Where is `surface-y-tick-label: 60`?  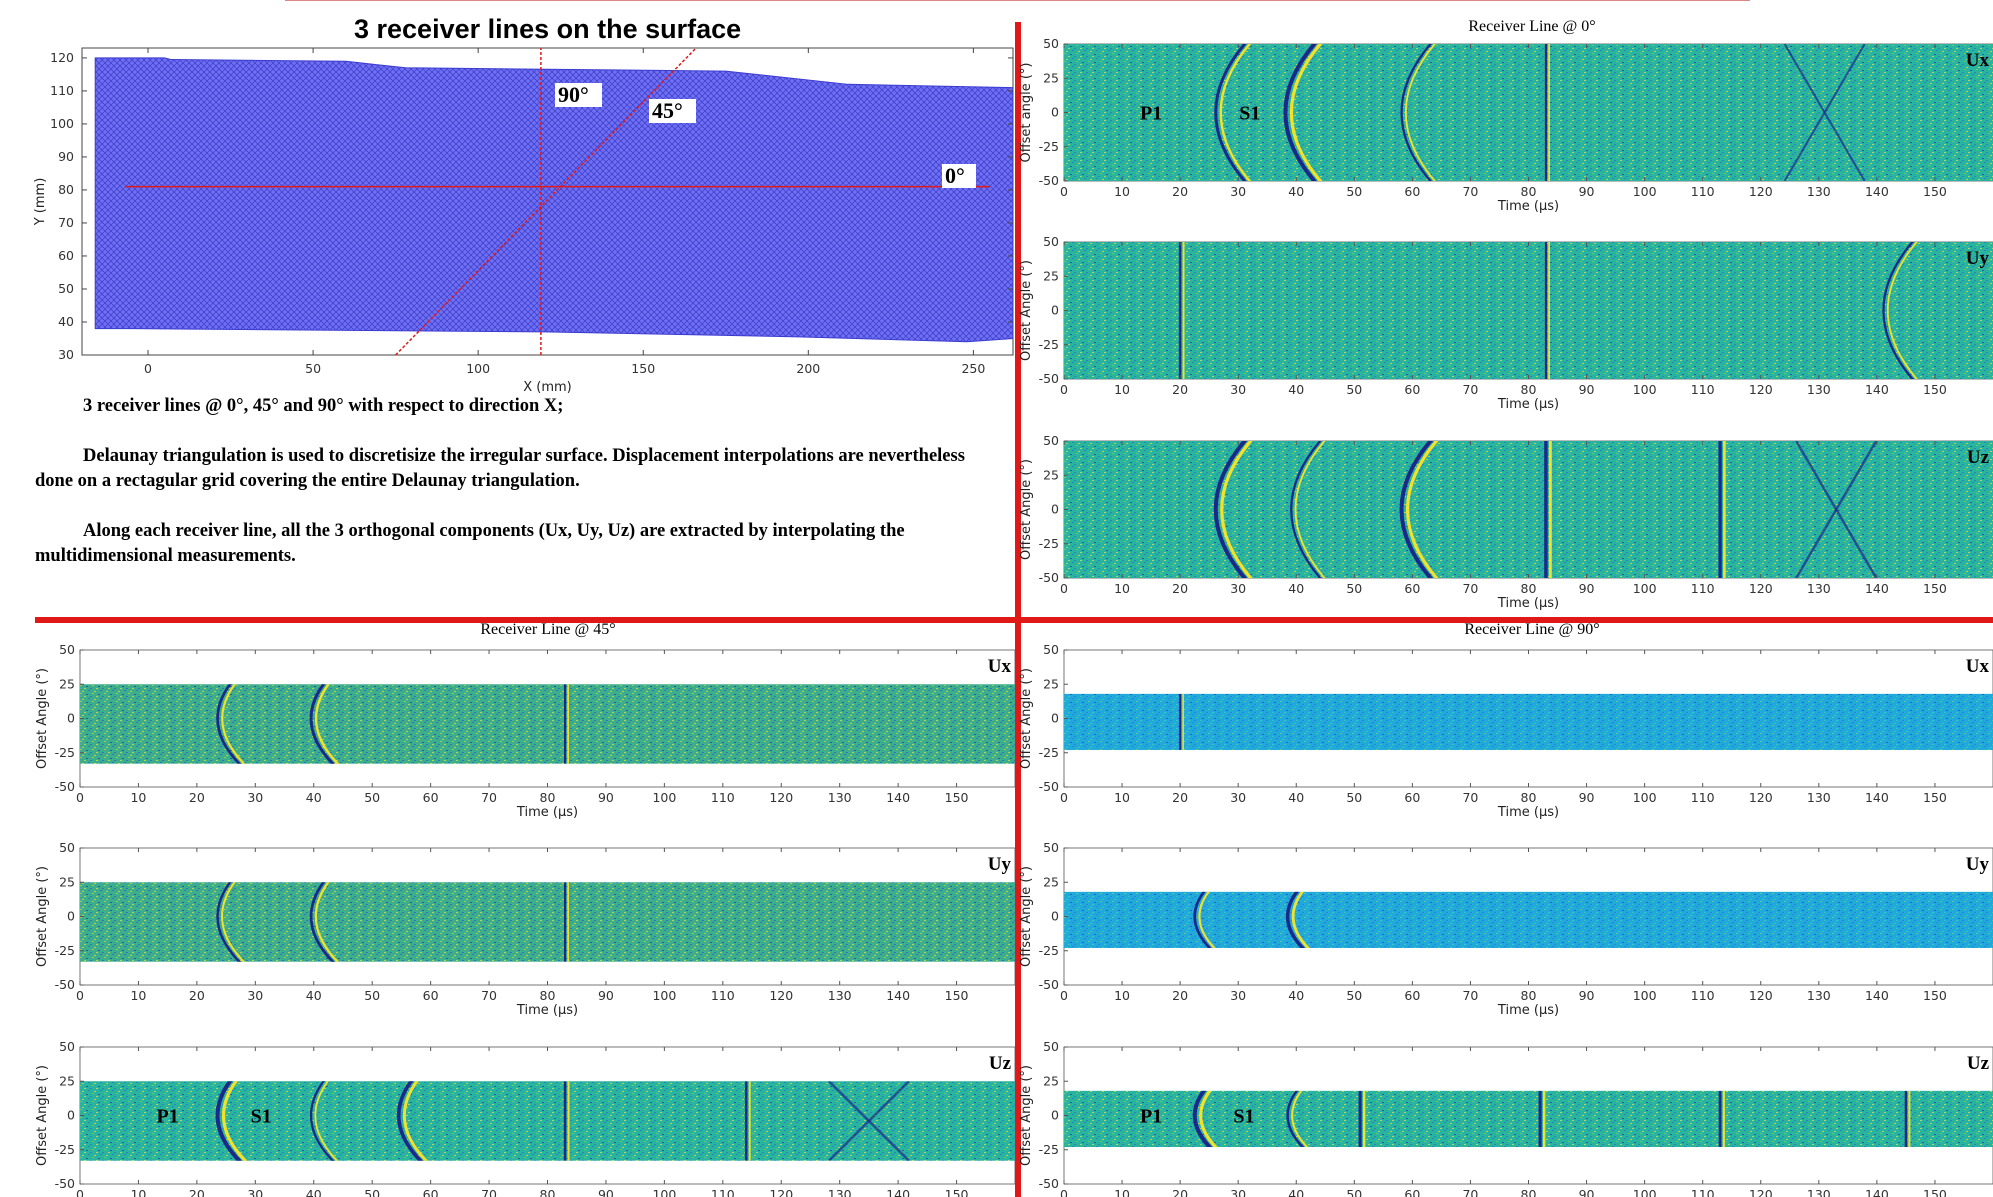
surface-y-tick-label: 60 is located at coordinates (66, 255).